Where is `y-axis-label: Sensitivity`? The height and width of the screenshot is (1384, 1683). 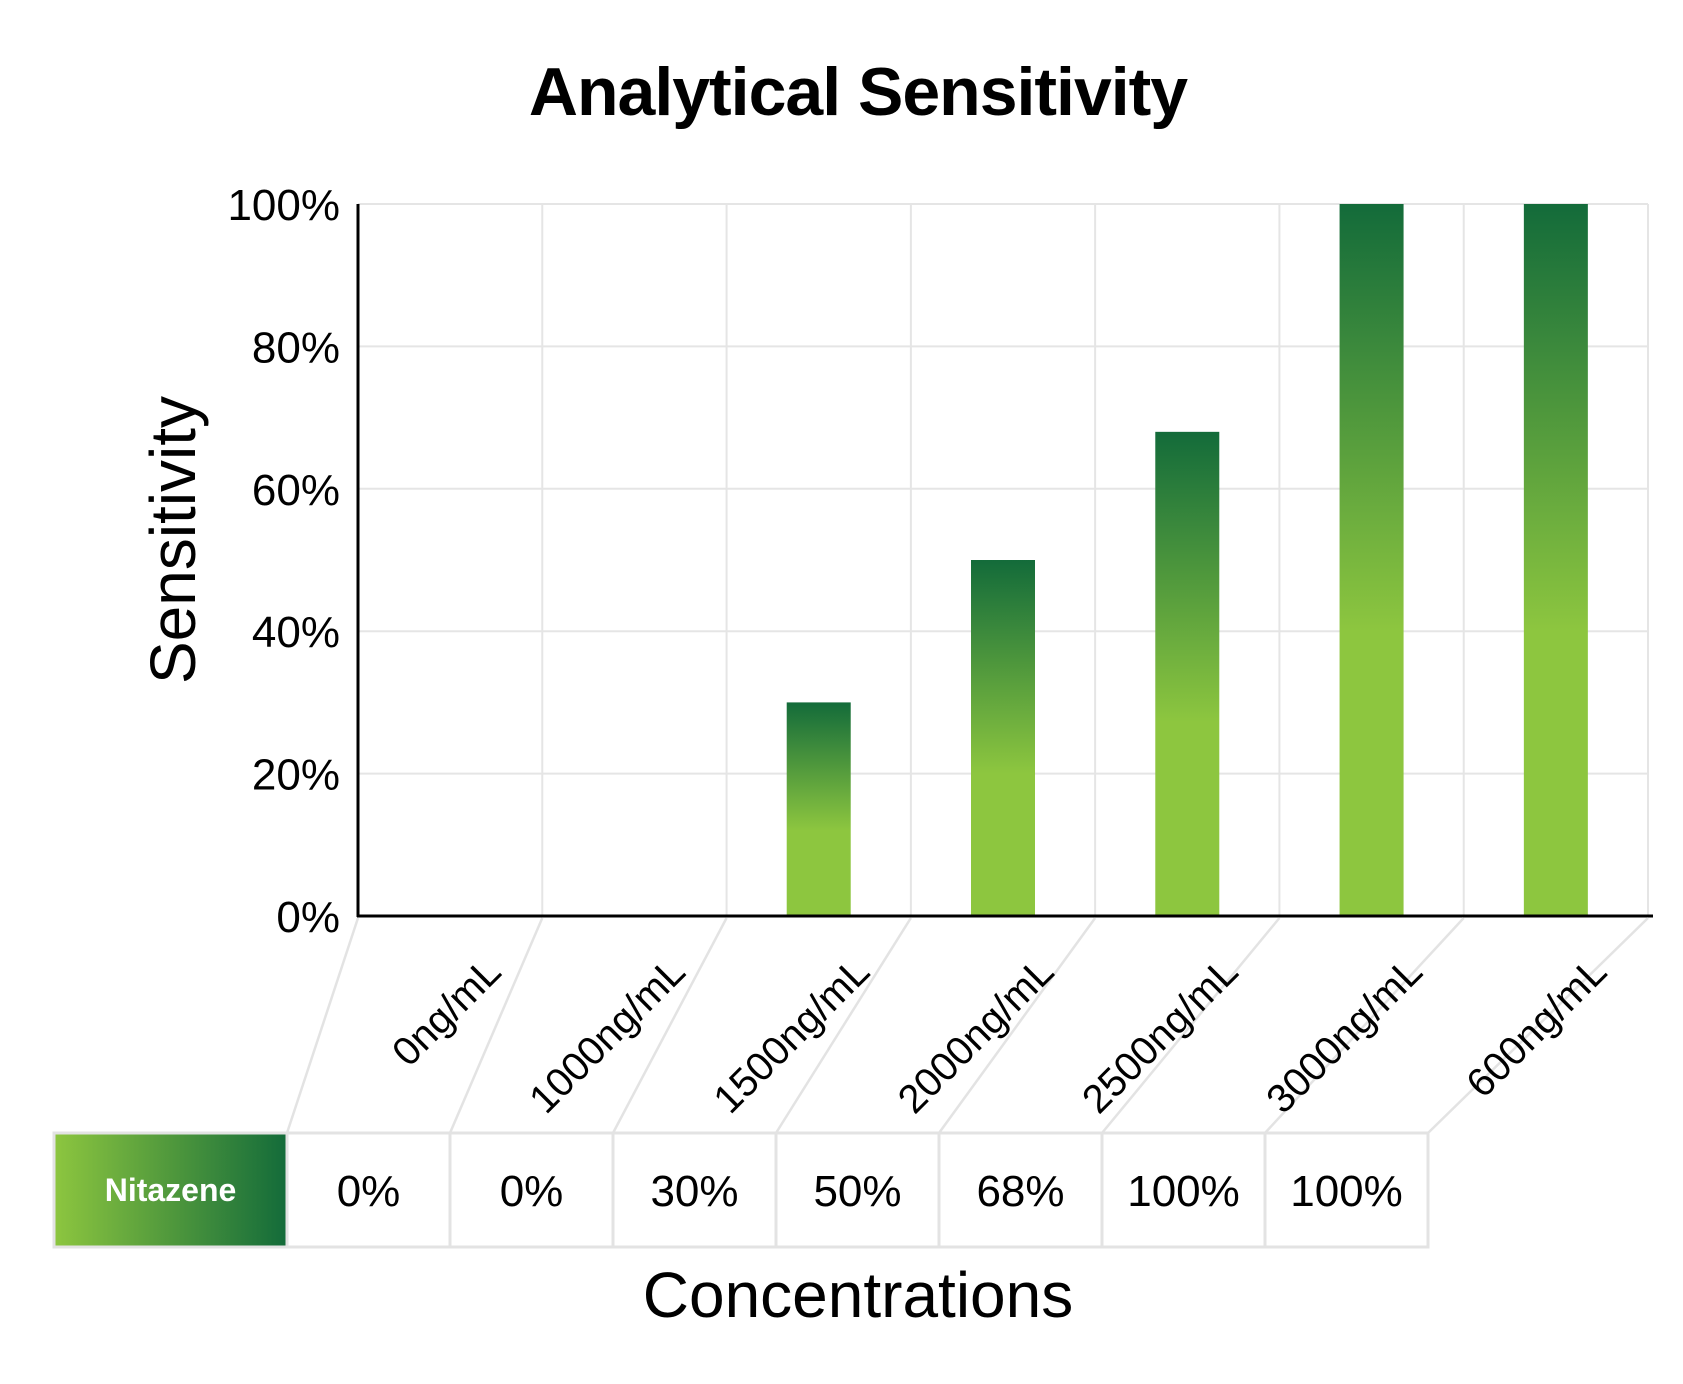 y-axis-label: Sensitivity is located at coordinates (173, 540).